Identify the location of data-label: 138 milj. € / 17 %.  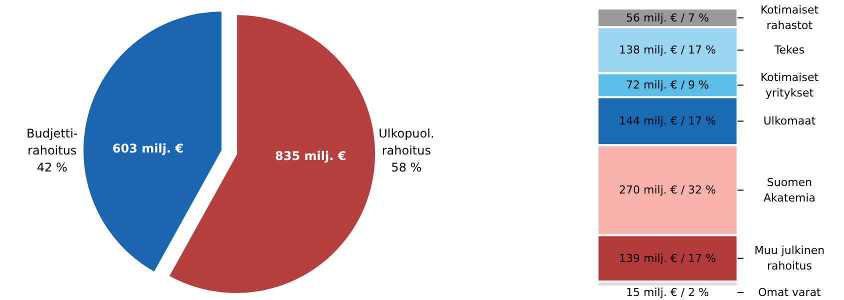
(667, 50).